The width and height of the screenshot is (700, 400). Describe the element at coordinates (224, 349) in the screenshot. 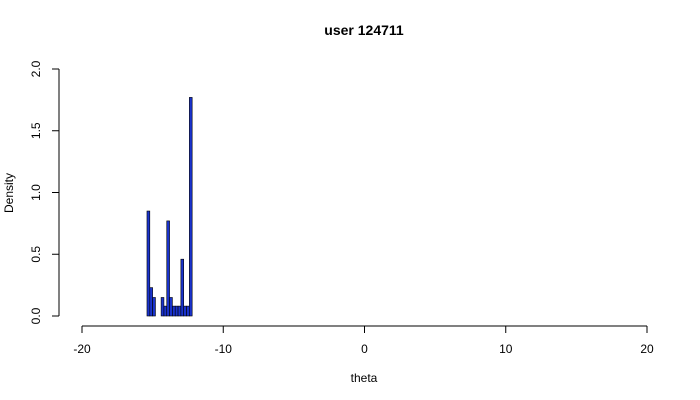

I see `x-tick-label: -10` at that location.